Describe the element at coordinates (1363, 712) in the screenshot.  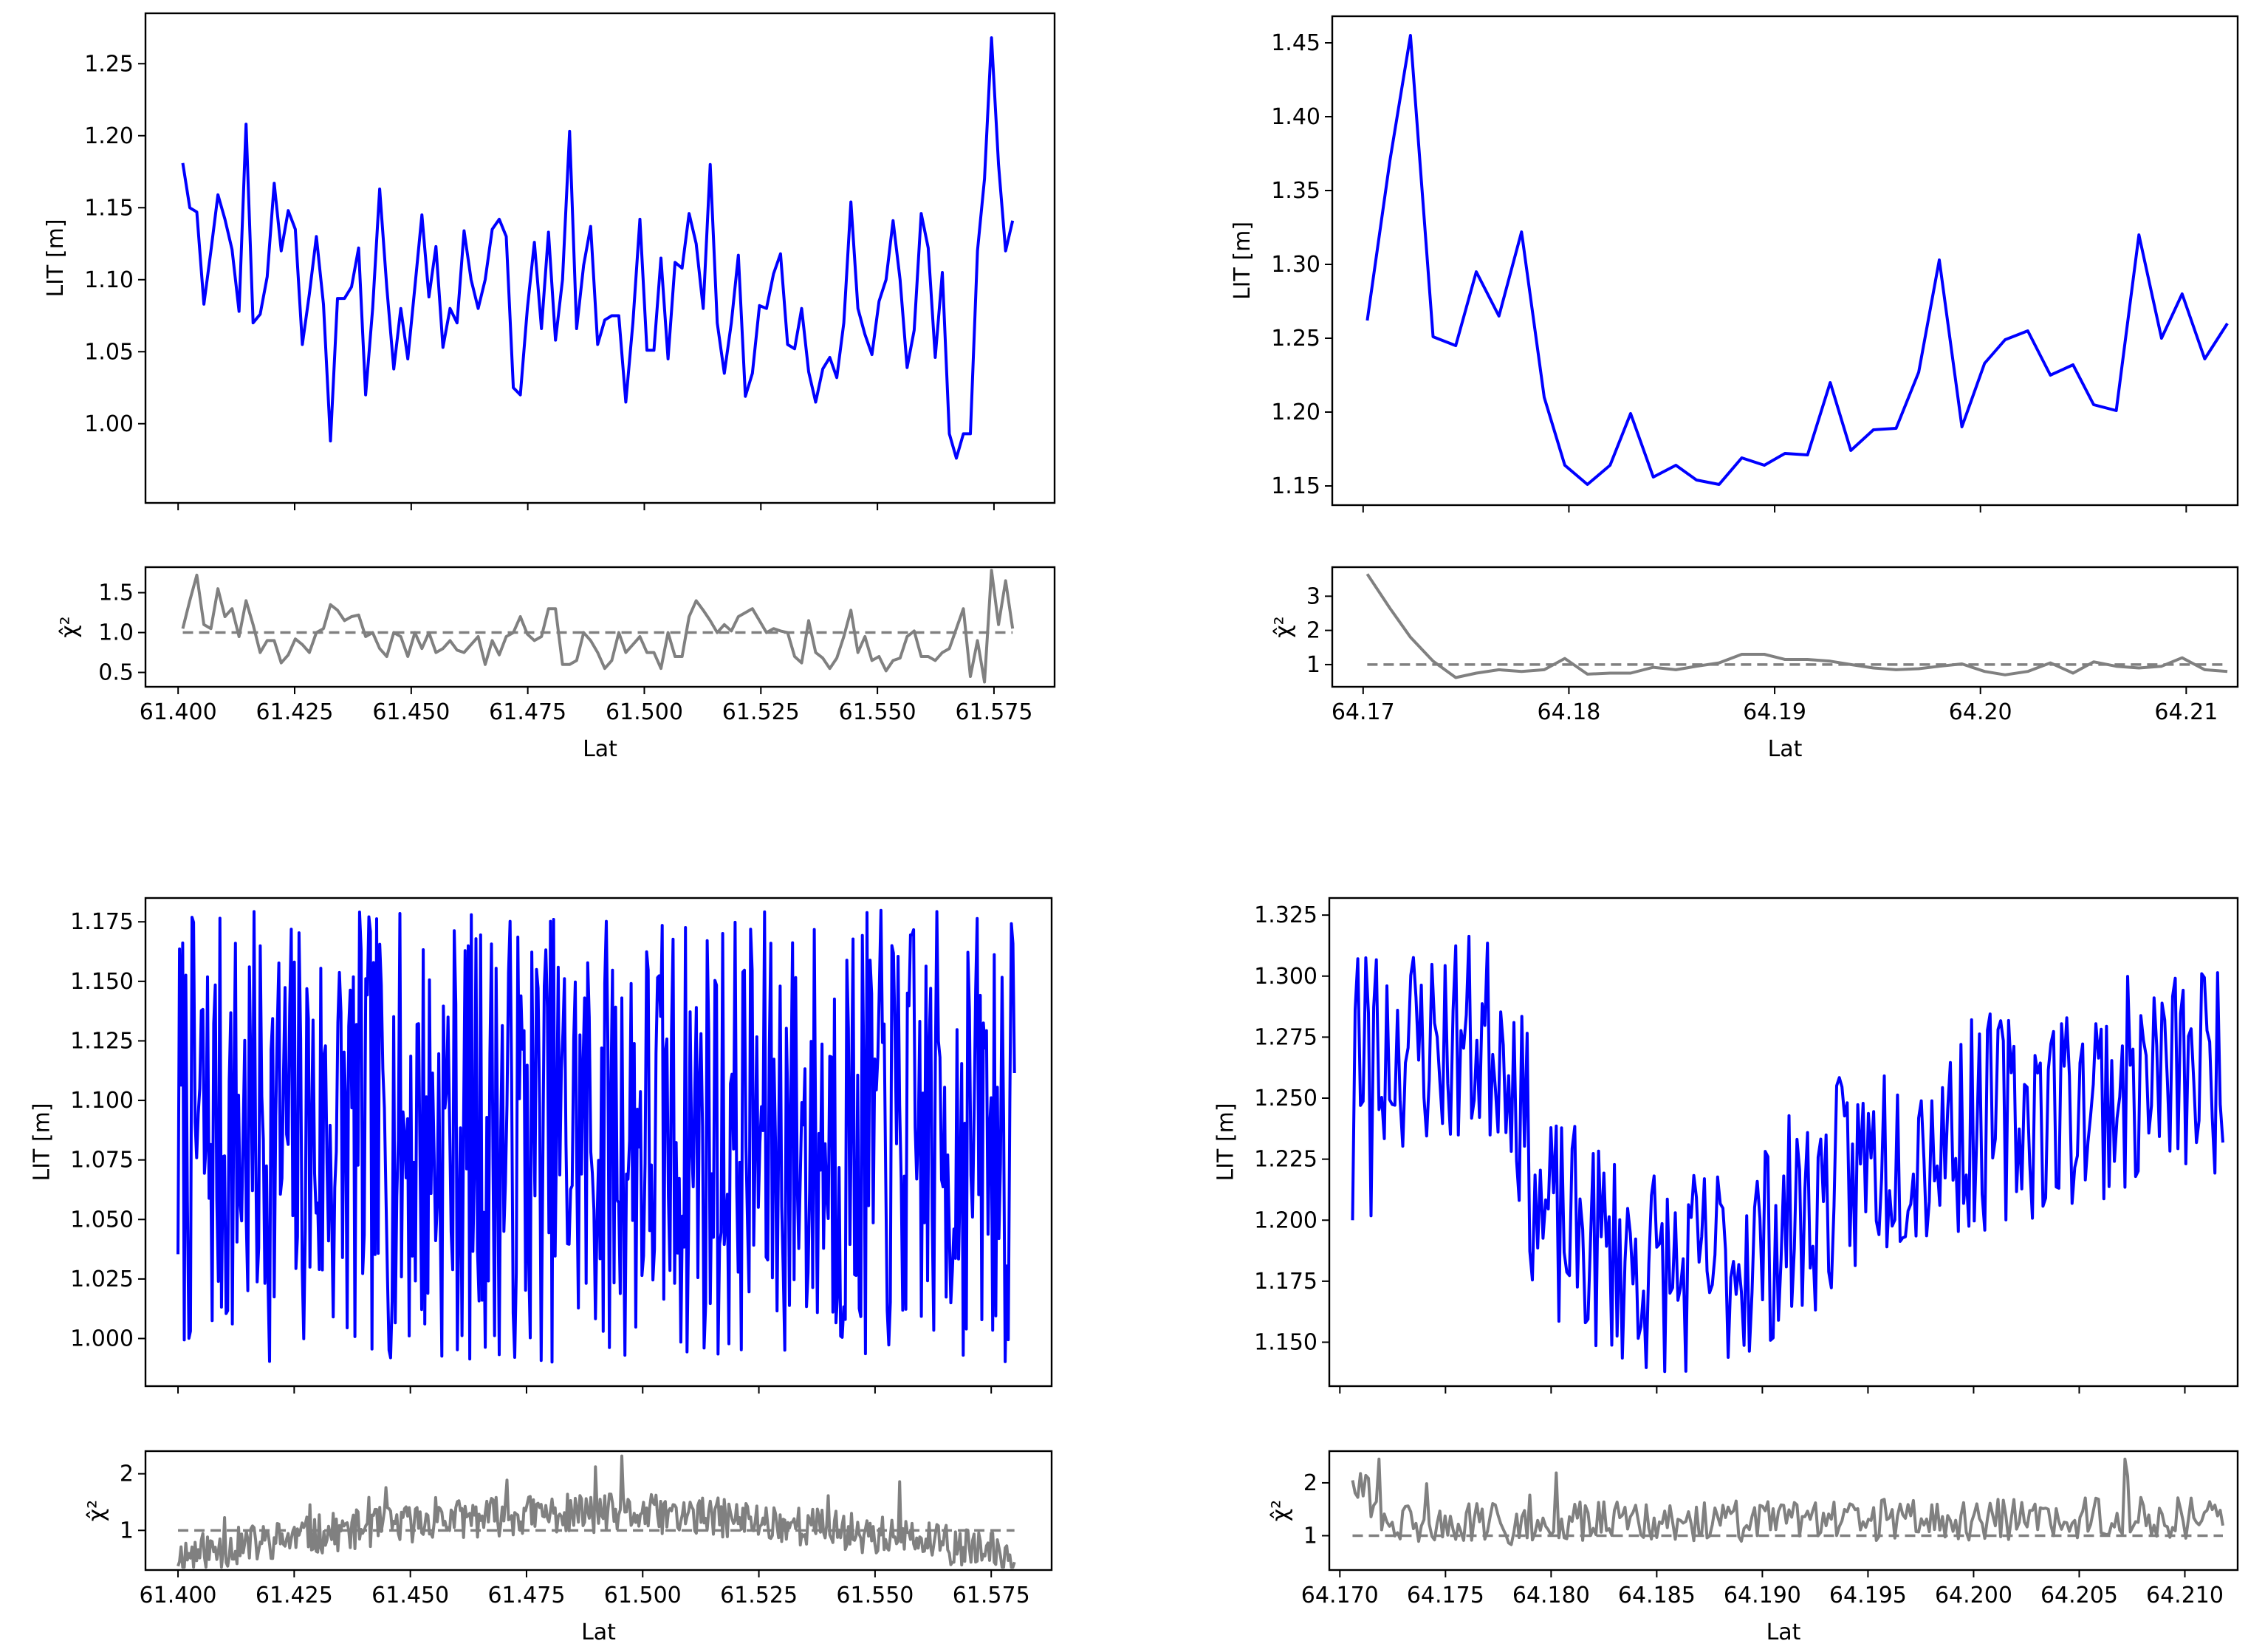
I see `top-right-residual-xtick-label: 64.17` at that location.